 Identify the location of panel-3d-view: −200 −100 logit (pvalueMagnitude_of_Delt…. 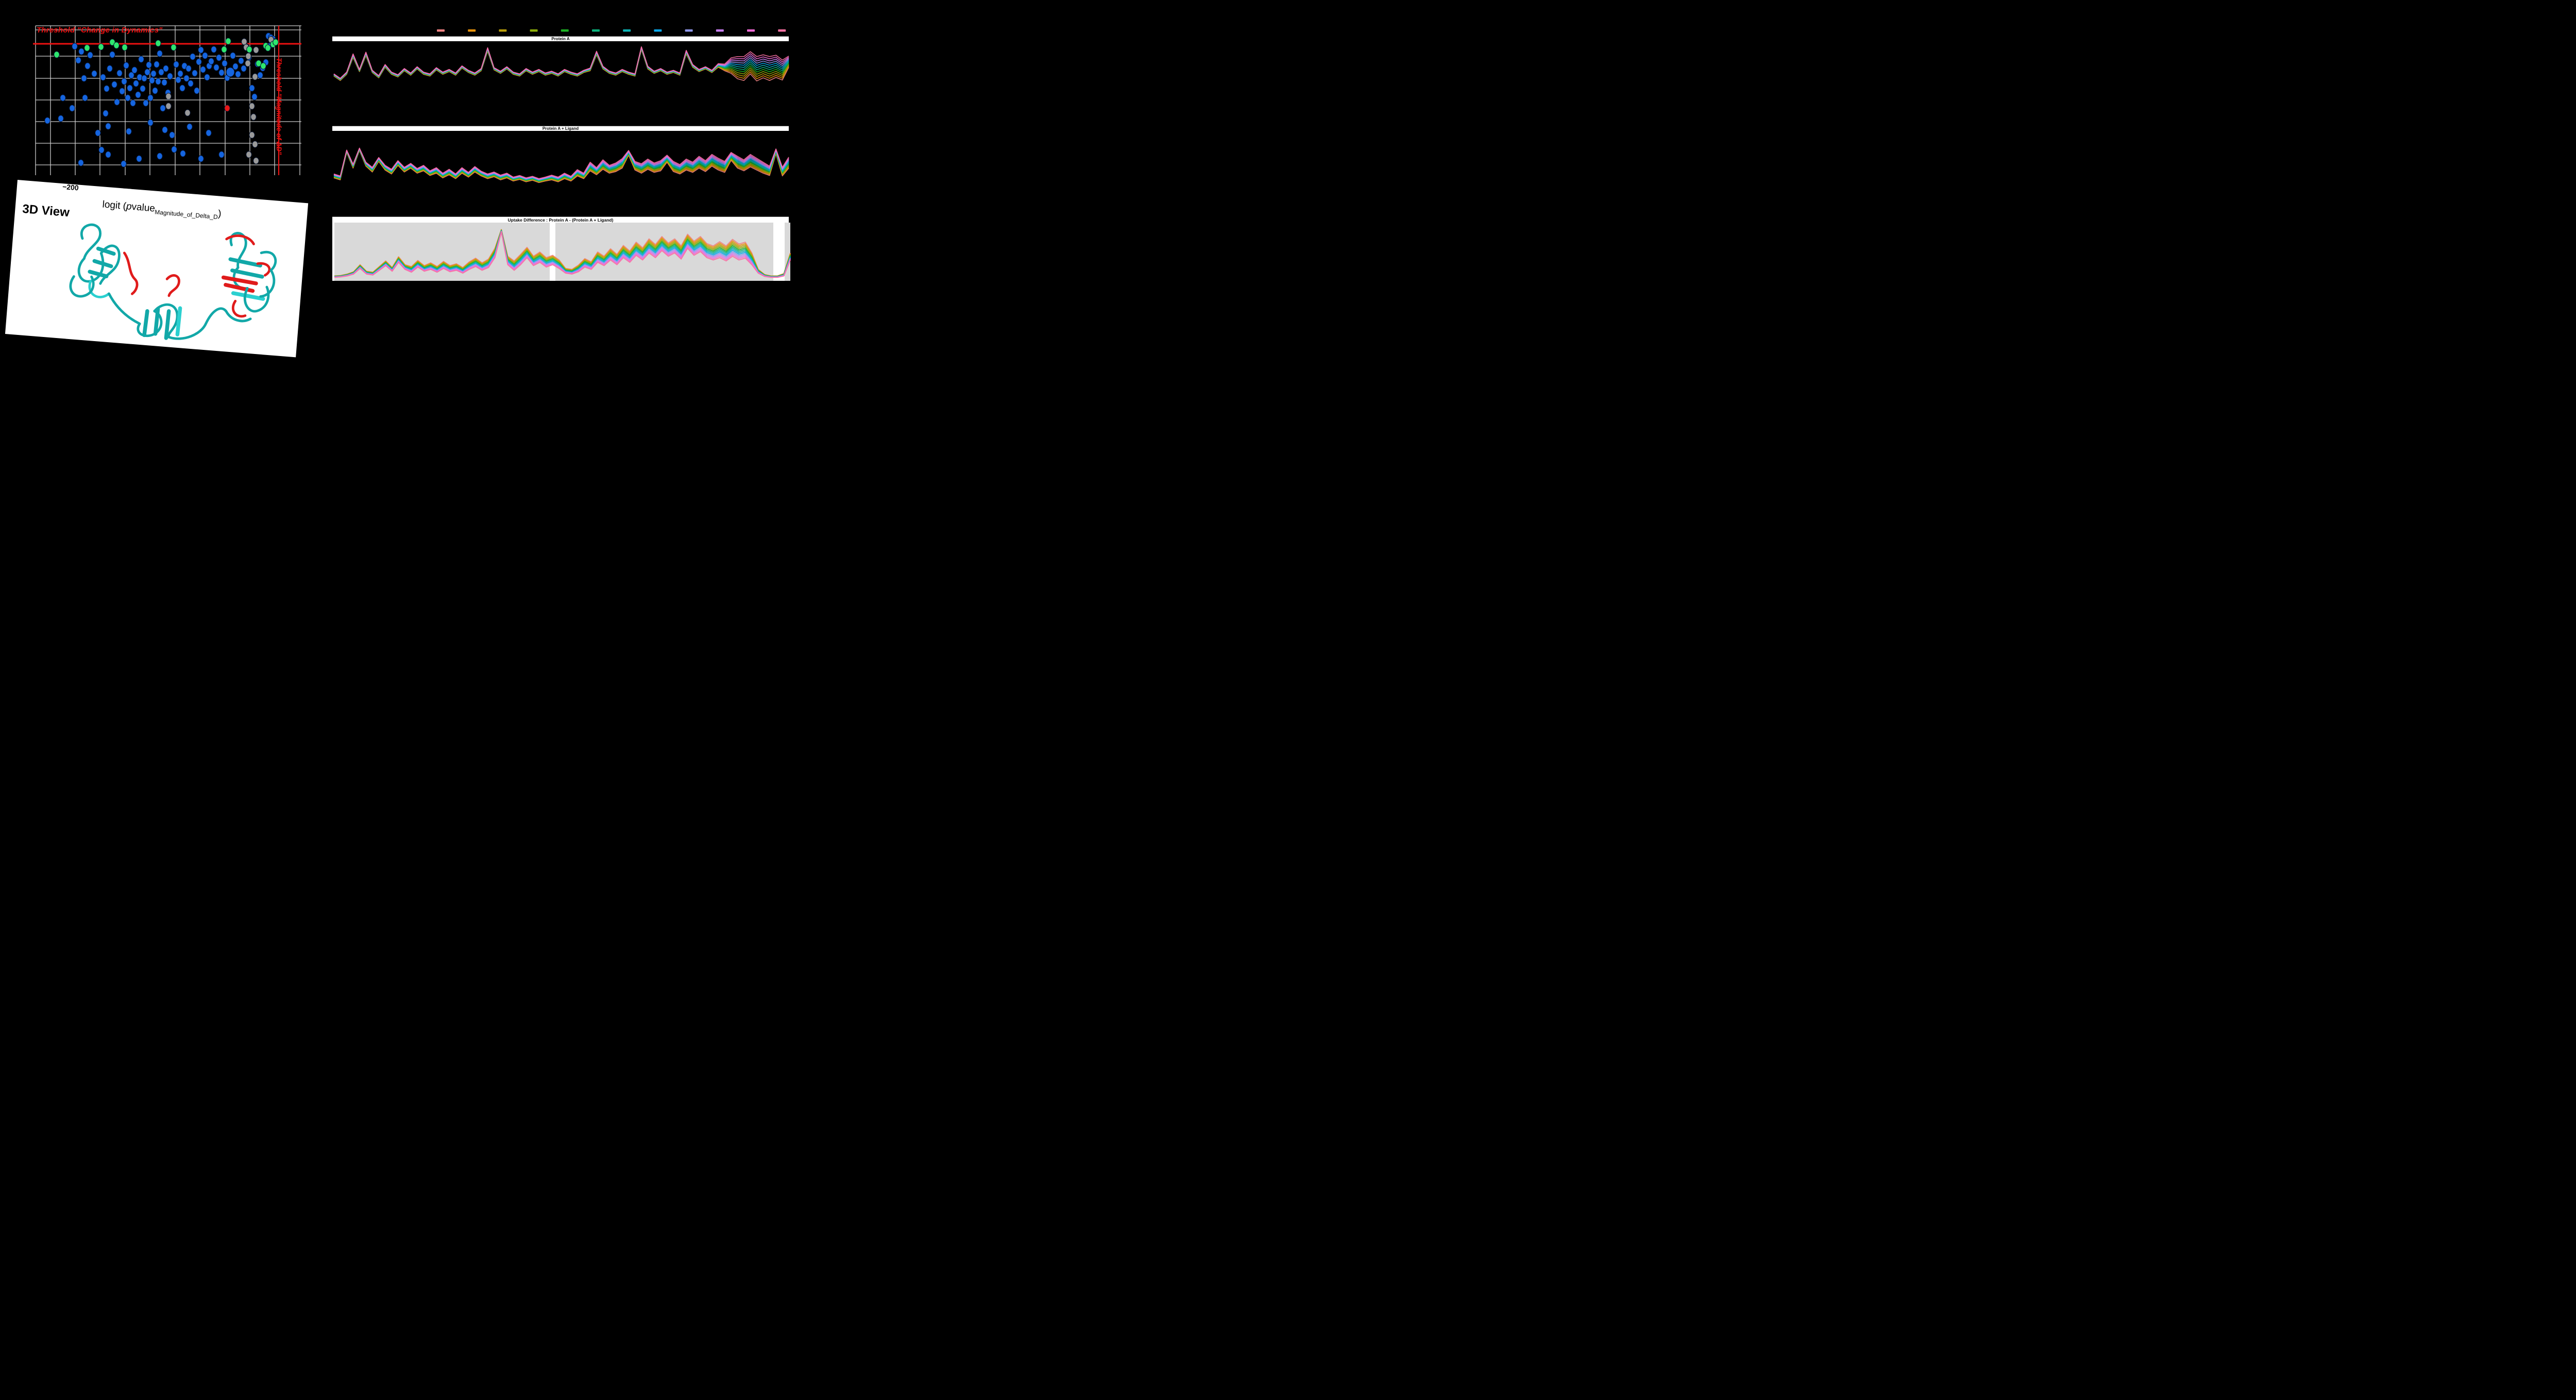
(157, 269).